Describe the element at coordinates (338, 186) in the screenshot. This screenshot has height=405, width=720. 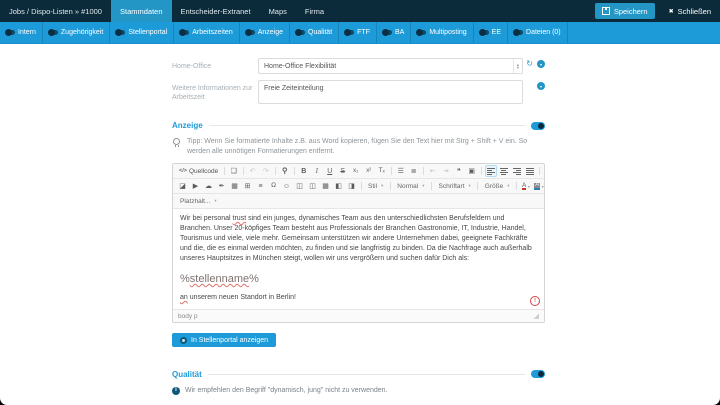
I see `layout-left-icon: ◧` at that location.